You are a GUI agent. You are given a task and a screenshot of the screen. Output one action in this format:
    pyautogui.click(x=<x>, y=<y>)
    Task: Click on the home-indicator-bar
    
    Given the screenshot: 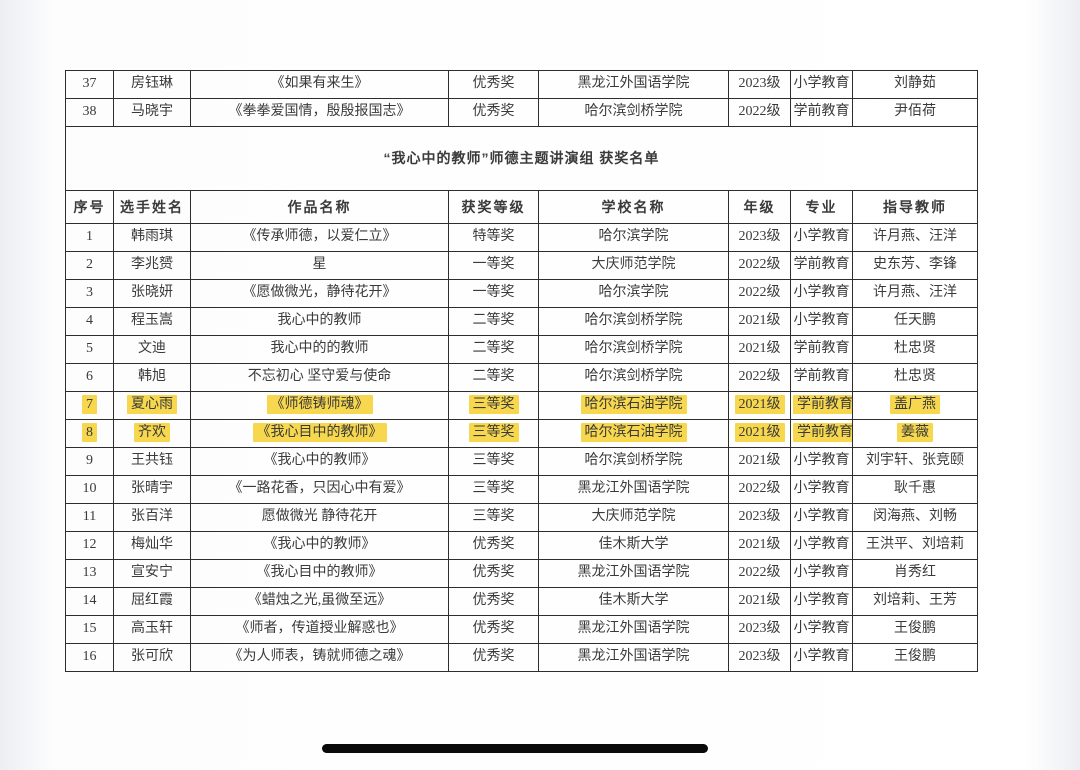 What is the action you would take?
    pyautogui.click(x=515, y=748)
    